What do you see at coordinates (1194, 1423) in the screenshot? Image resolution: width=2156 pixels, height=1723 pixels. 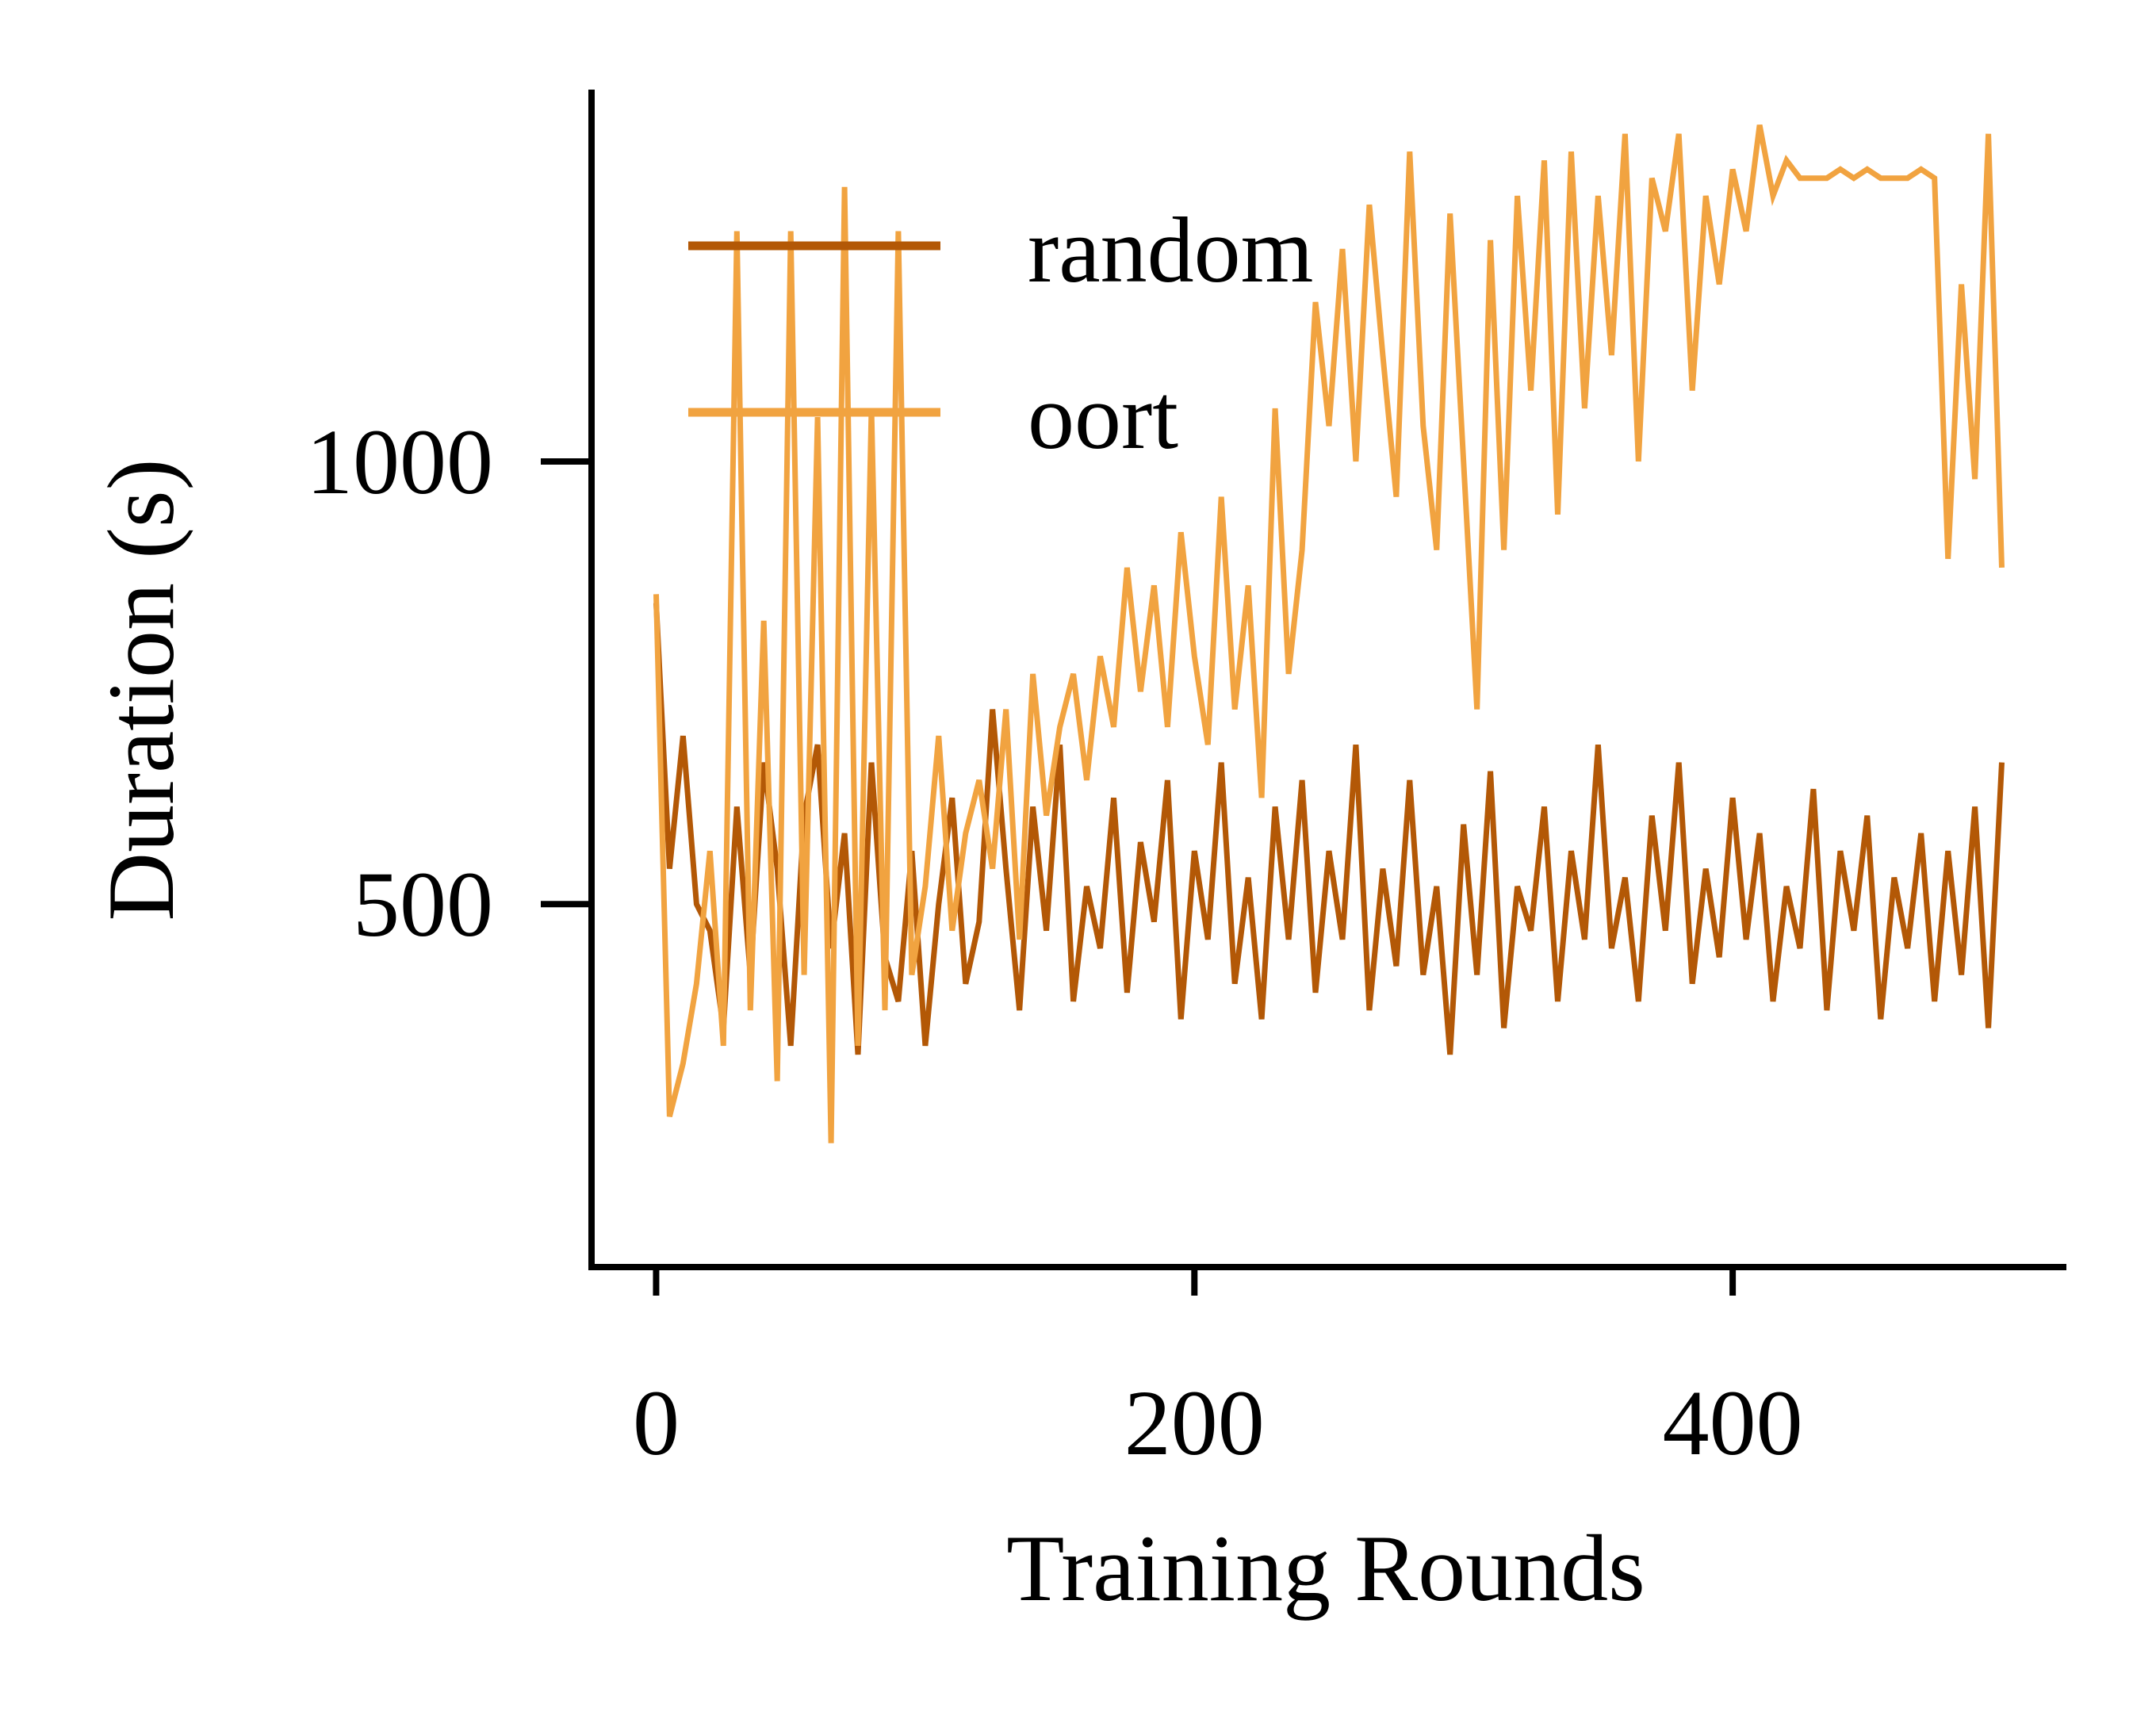 I see `x-tick-label: 200` at bounding box center [1194, 1423].